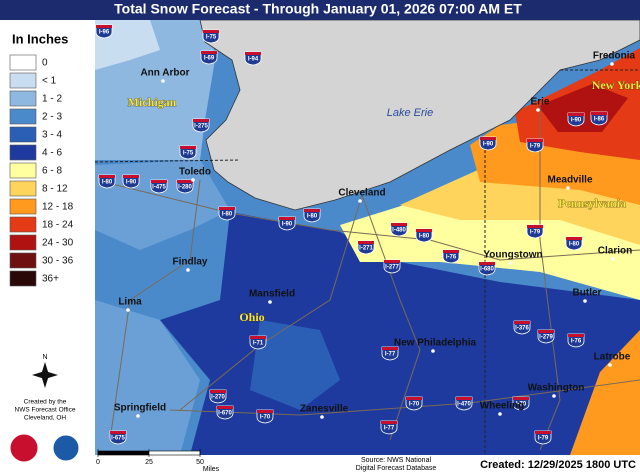 The image size is (640, 475). What do you see at coordinates (147, 377) in the screenshot?
I see `region-sw` at bounding box center [147, 377].